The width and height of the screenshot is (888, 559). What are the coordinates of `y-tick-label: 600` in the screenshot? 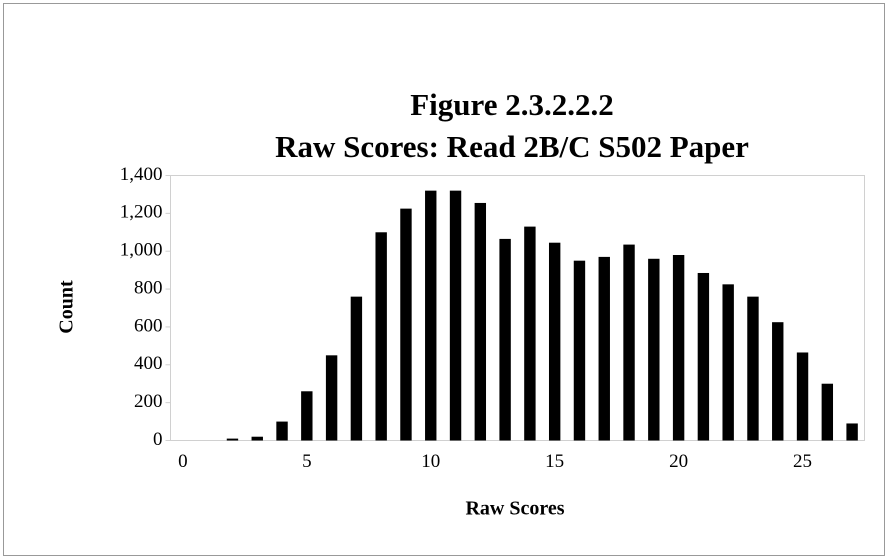 It's located at (148, 325).